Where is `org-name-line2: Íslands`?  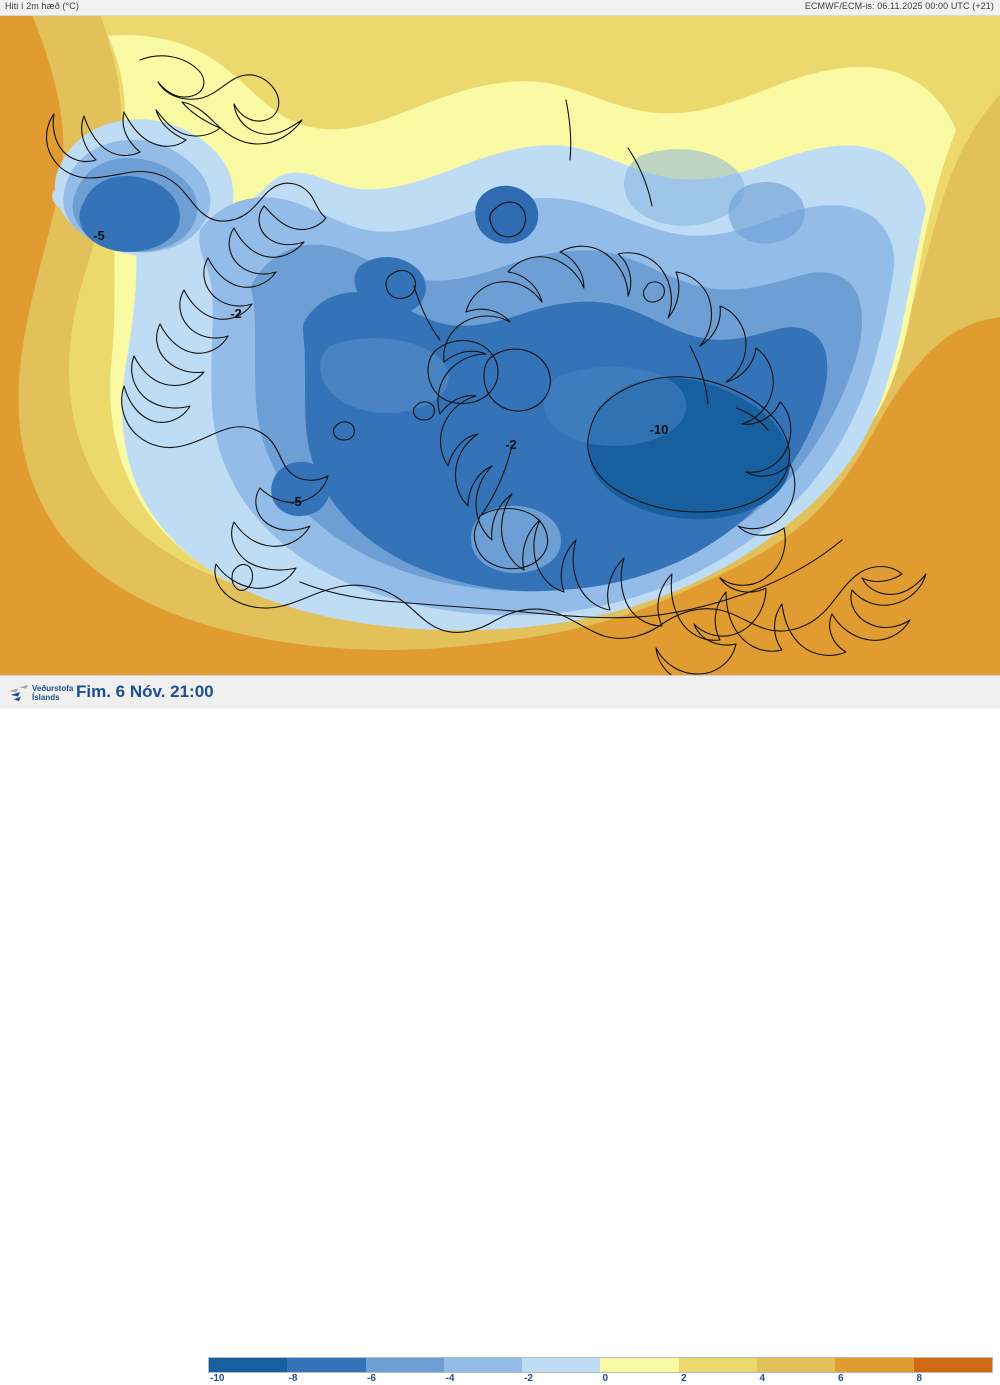 org-name-line2: Íslands is located at coordinates (46, 697).